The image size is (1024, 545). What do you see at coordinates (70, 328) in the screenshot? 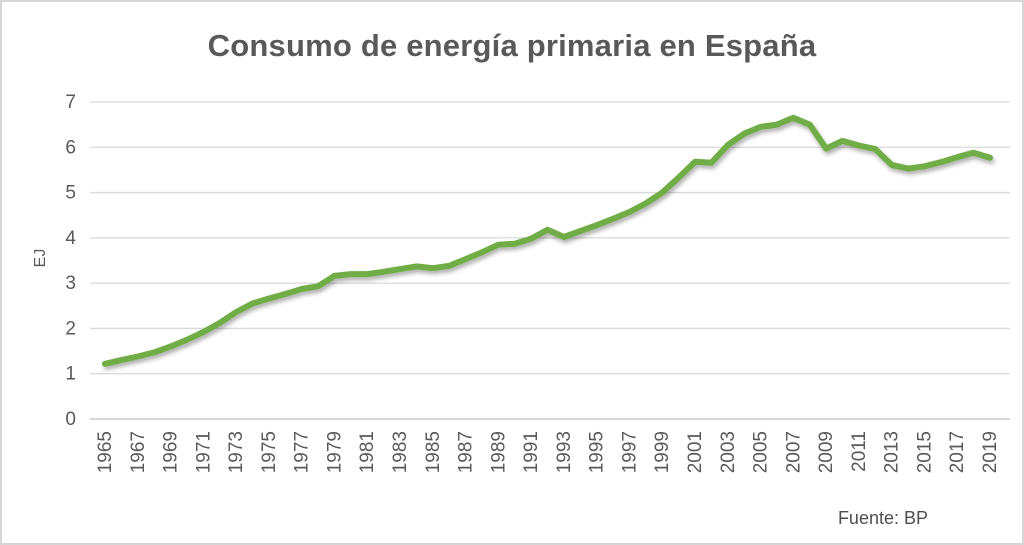
I see `y-tick-label: 2` at bounding box center [70, 328].